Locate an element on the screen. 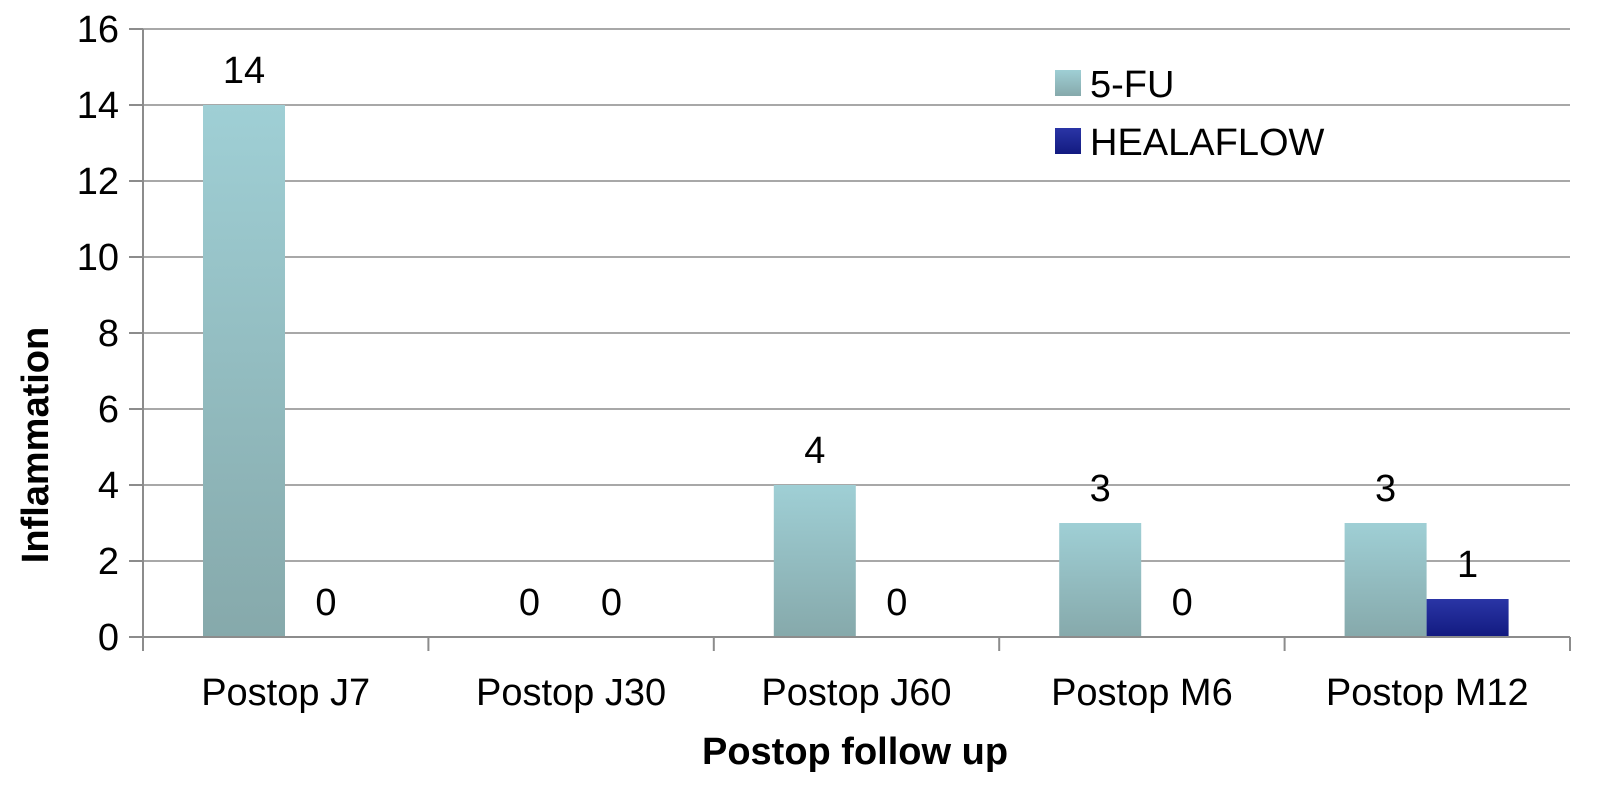 Image resolution: width=1619 pixels, height=799 pixels. y-tick-label: 4 is located at coordinates (108, 486).